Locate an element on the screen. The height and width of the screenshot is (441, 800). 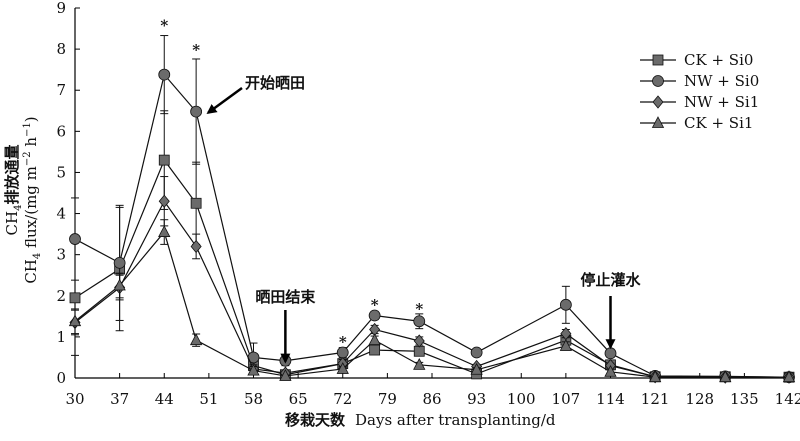
y-tick-label: 2 is located at coordinates (61, 296).